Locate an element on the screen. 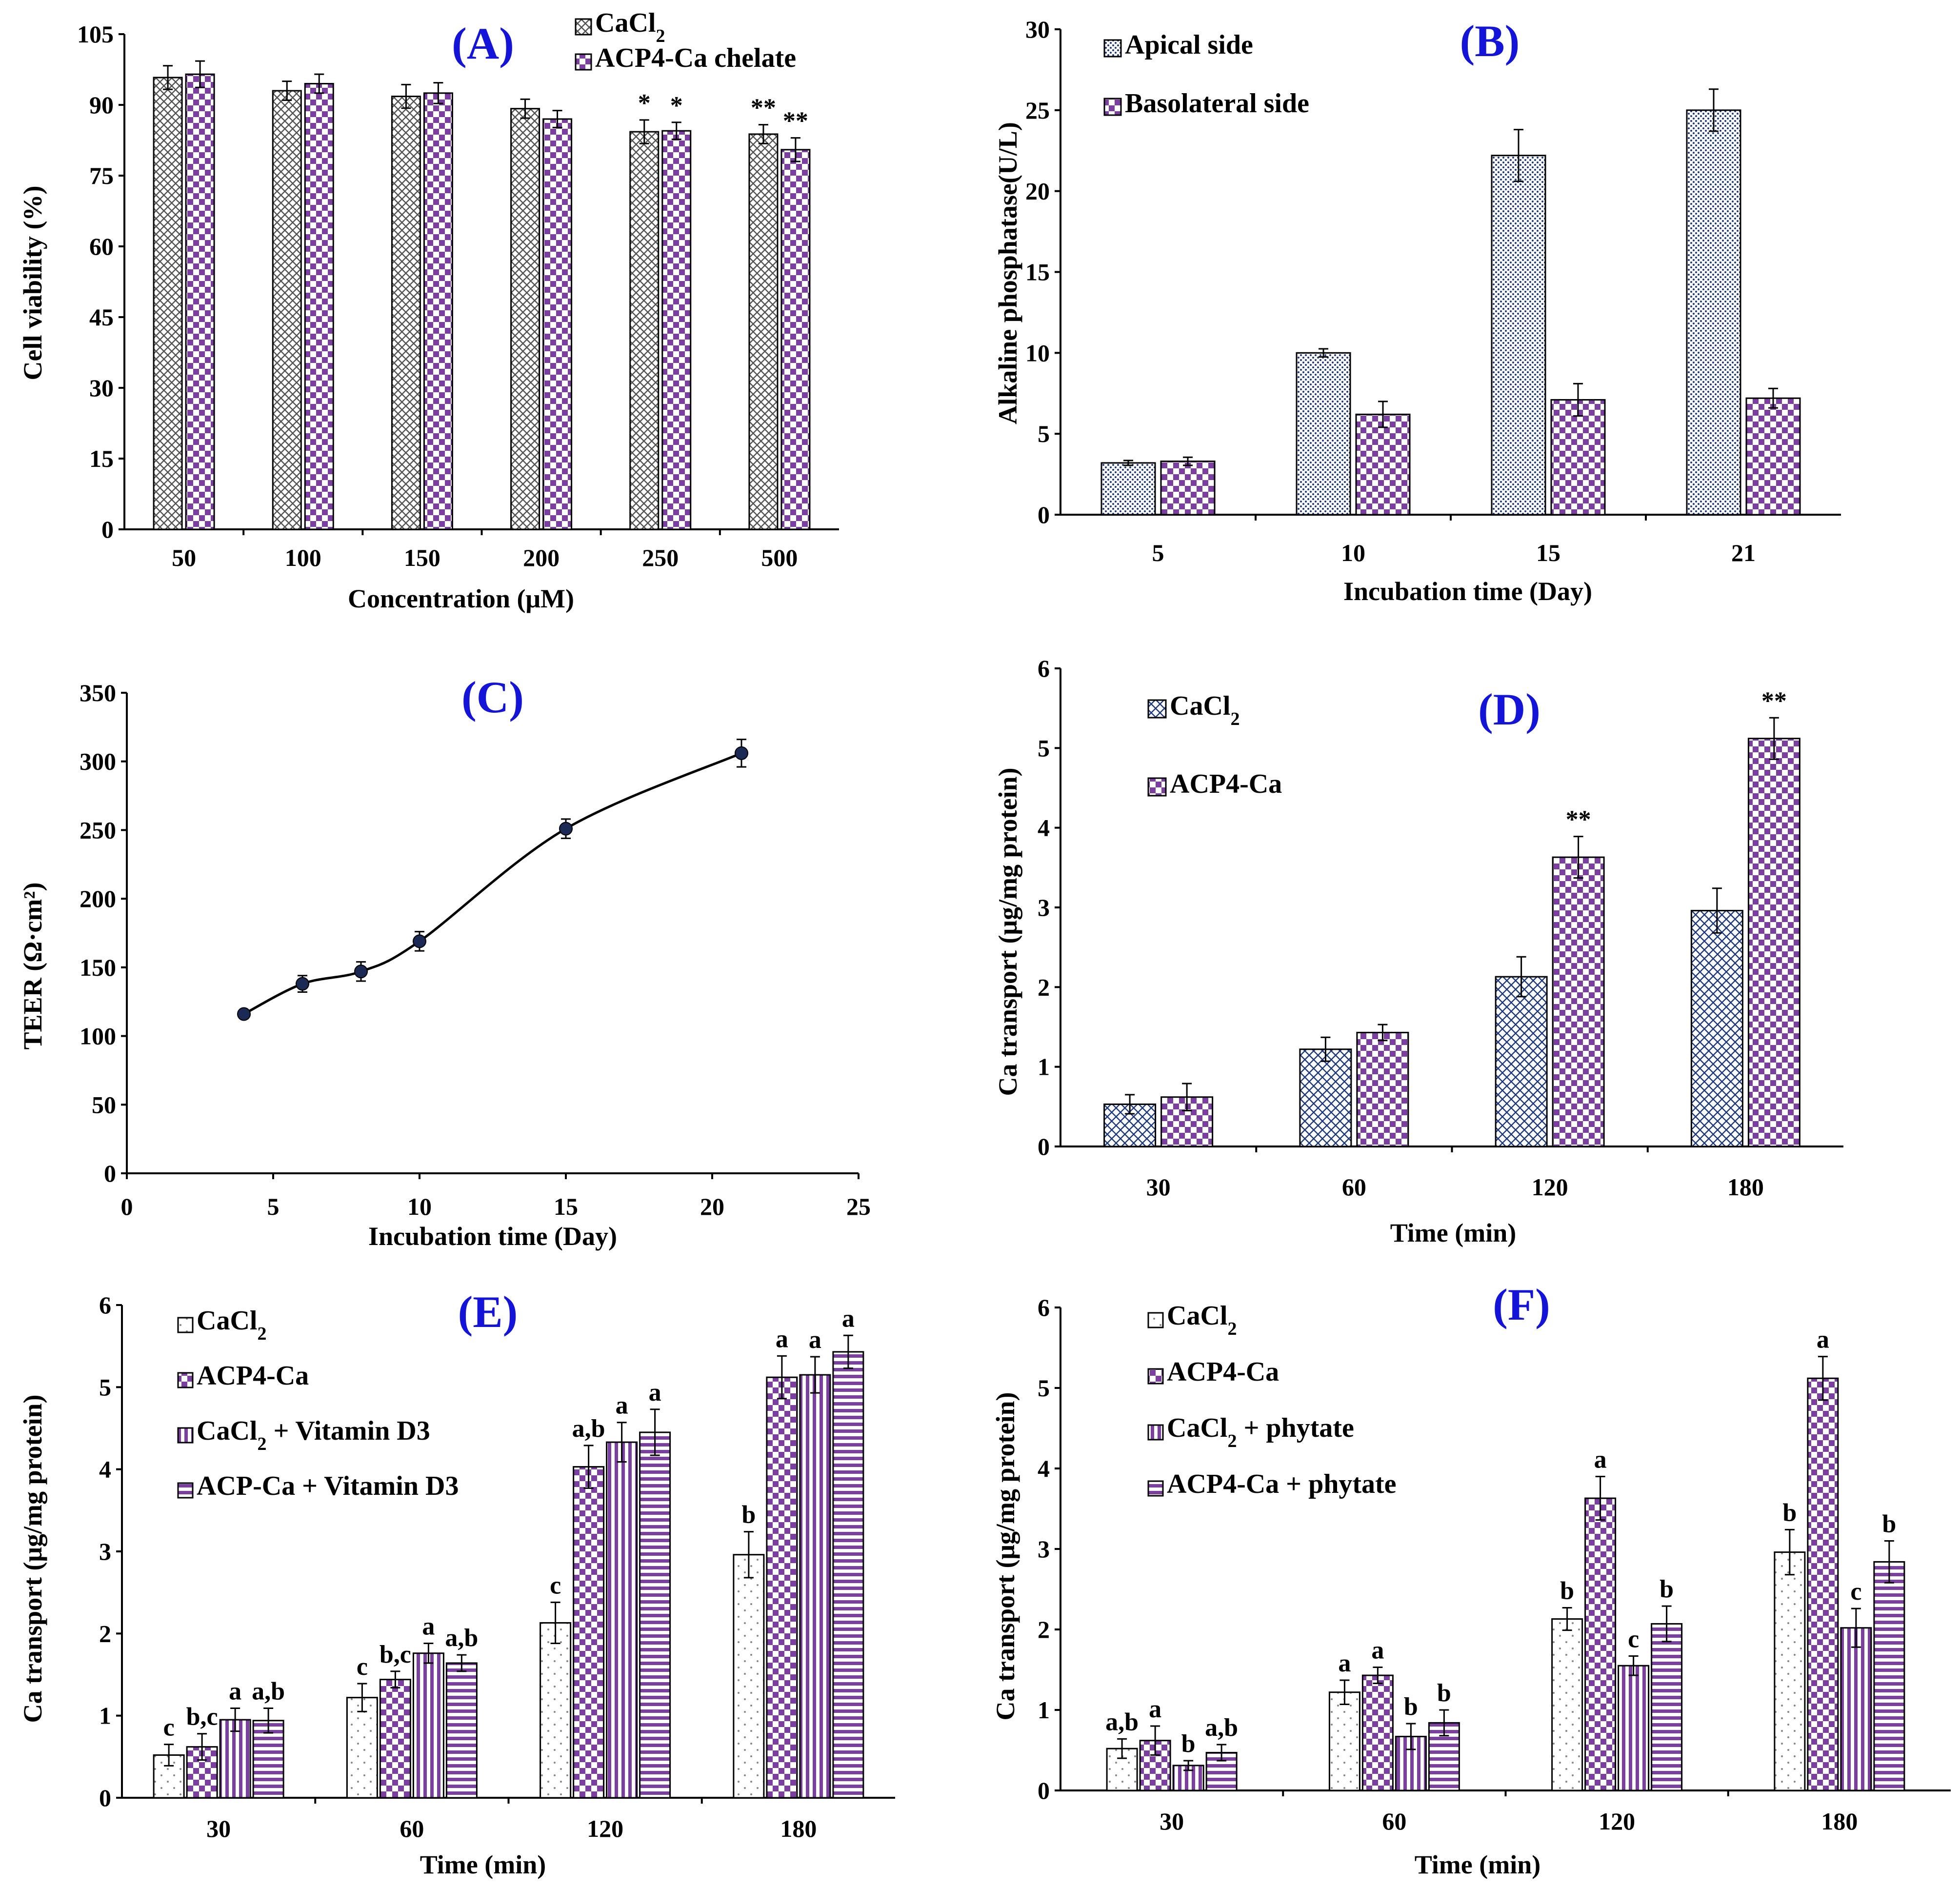 Image resolution: width=1960 pixels, height=1889 pixels. x-tick-label: 21 is located at coordinates (1743, 552).